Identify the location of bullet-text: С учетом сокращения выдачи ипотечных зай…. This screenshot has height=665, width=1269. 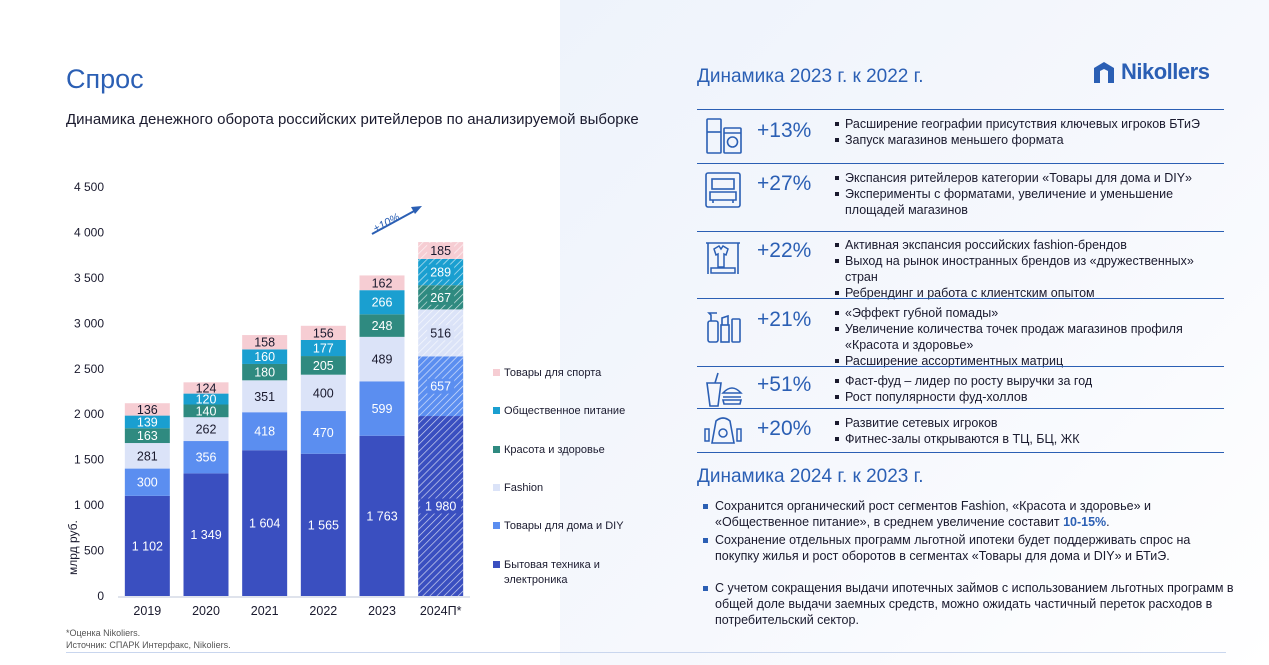
(974, 604).